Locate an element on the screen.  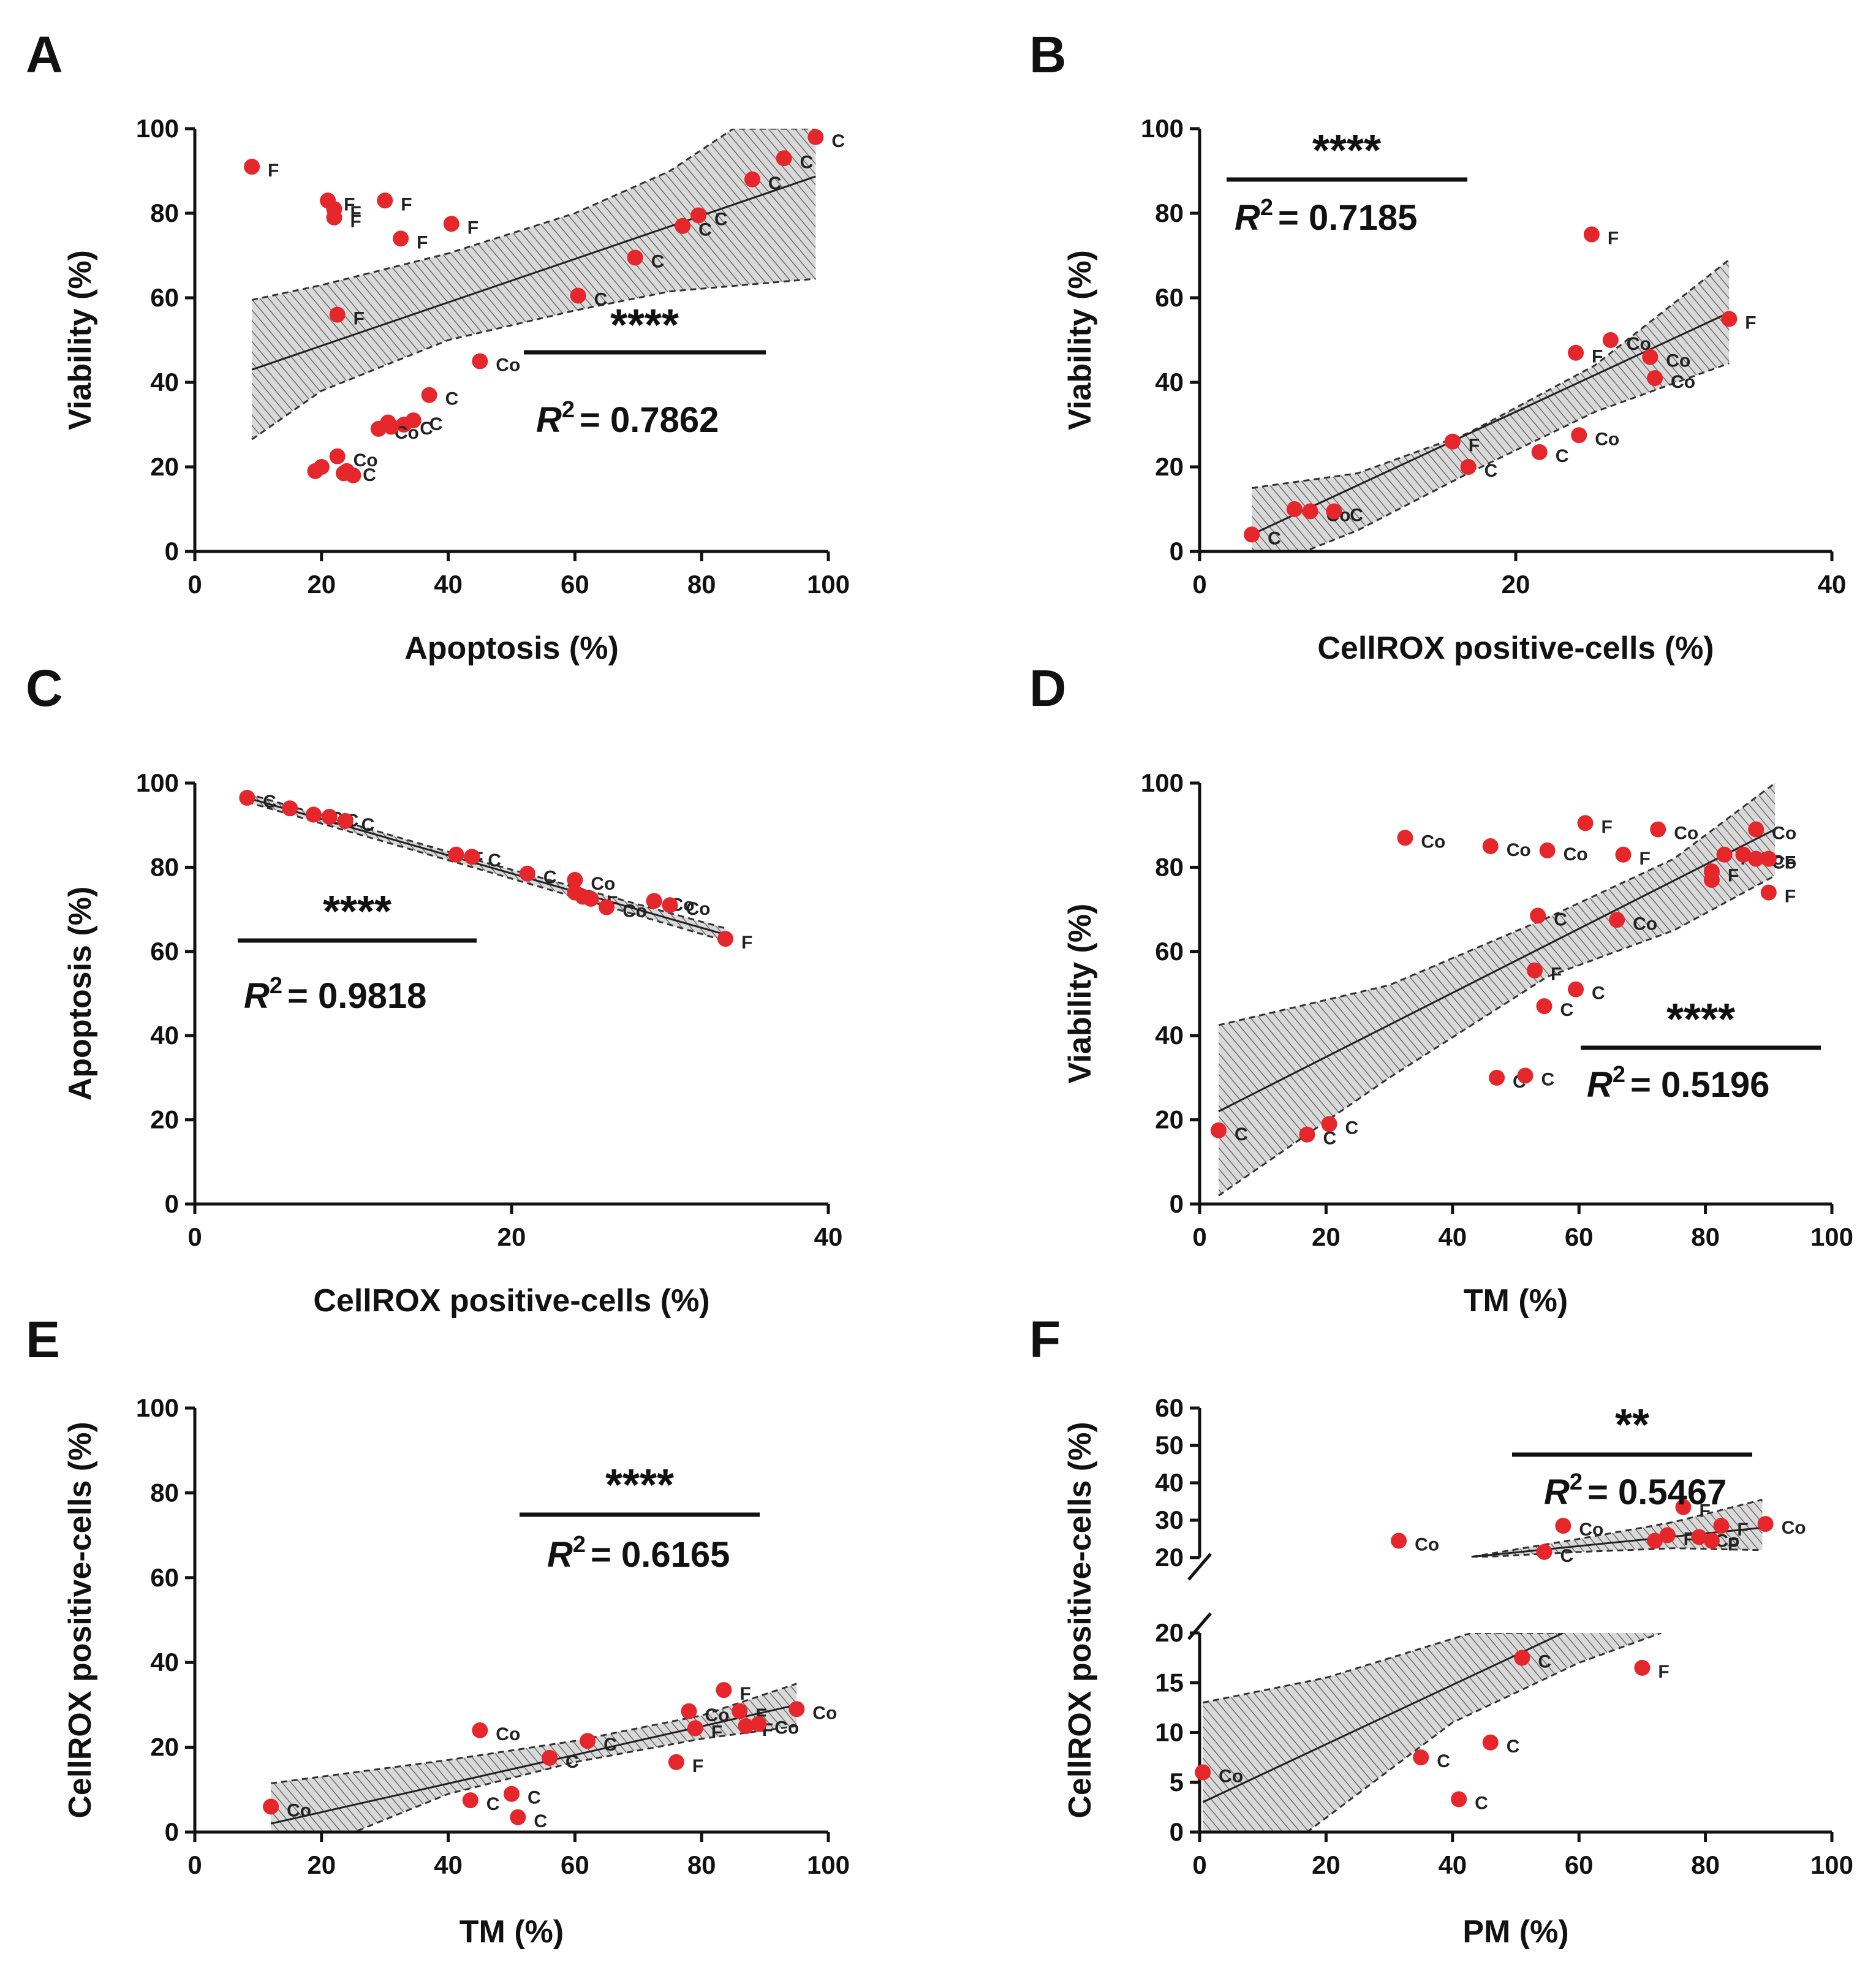
x-axis-title: PM (%) is located at coordinates (1515, 1932).